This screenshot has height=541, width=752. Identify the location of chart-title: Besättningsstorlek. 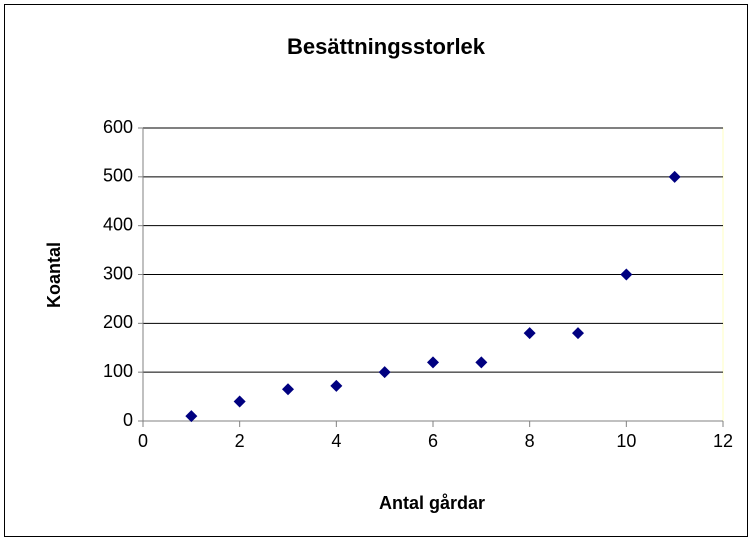
(386, 46).